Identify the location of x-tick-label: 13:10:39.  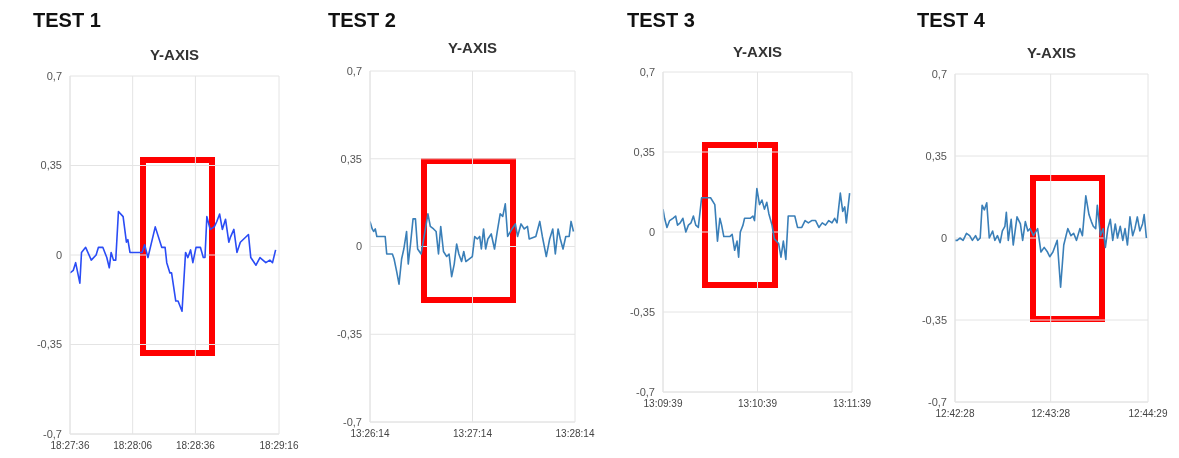
(758, 404).